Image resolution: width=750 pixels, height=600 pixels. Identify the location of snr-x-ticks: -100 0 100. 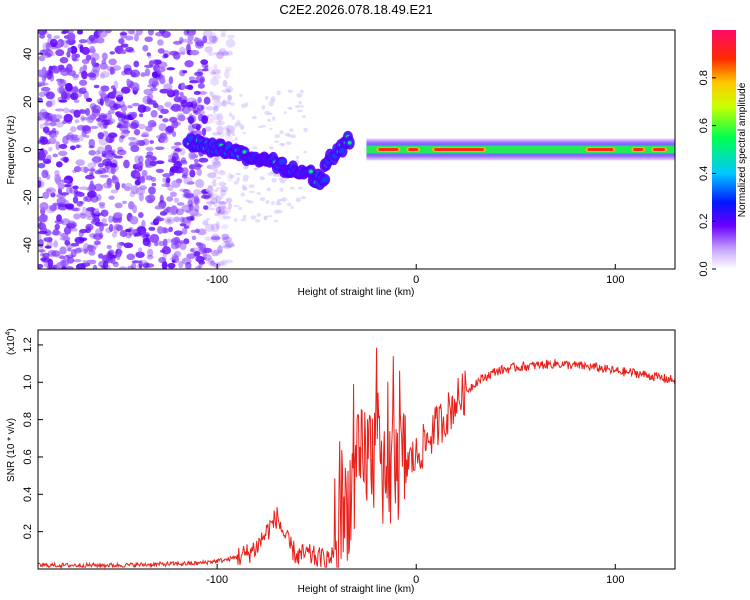
(415, 575).